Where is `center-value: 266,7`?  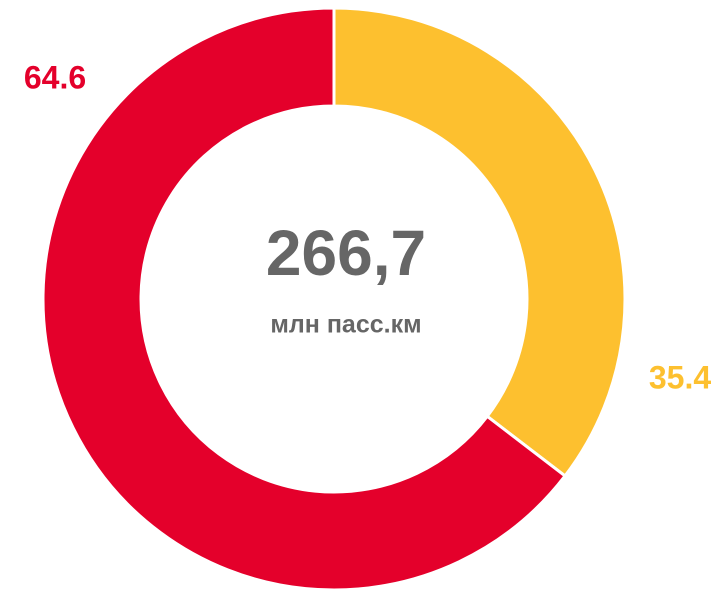 center-value: 266,7 is located at coordinates (346, 253).